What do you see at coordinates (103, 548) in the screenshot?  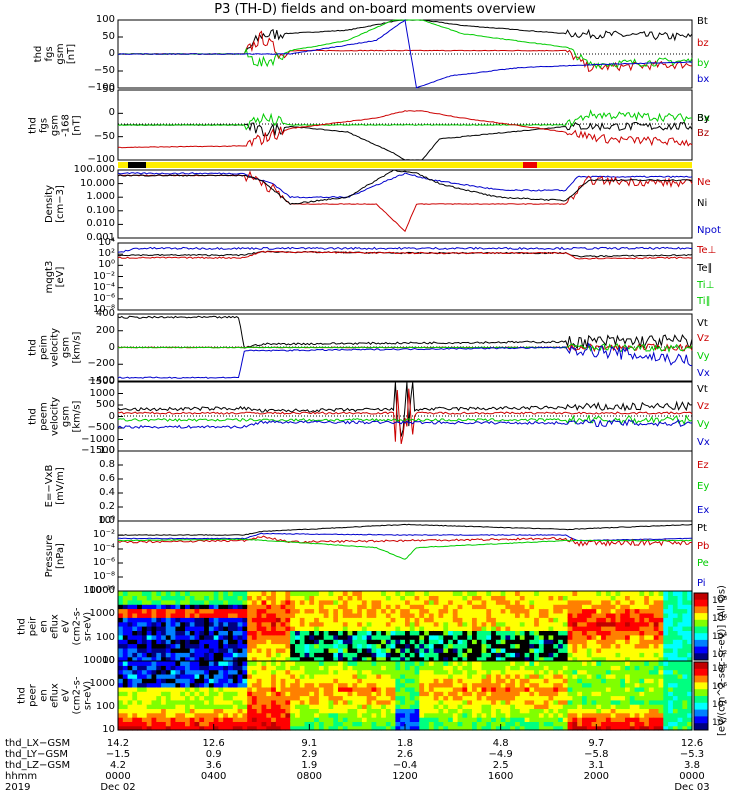 I see `ytick-label-7-2: 10⁻⁴` at bounding box center [103, 548].